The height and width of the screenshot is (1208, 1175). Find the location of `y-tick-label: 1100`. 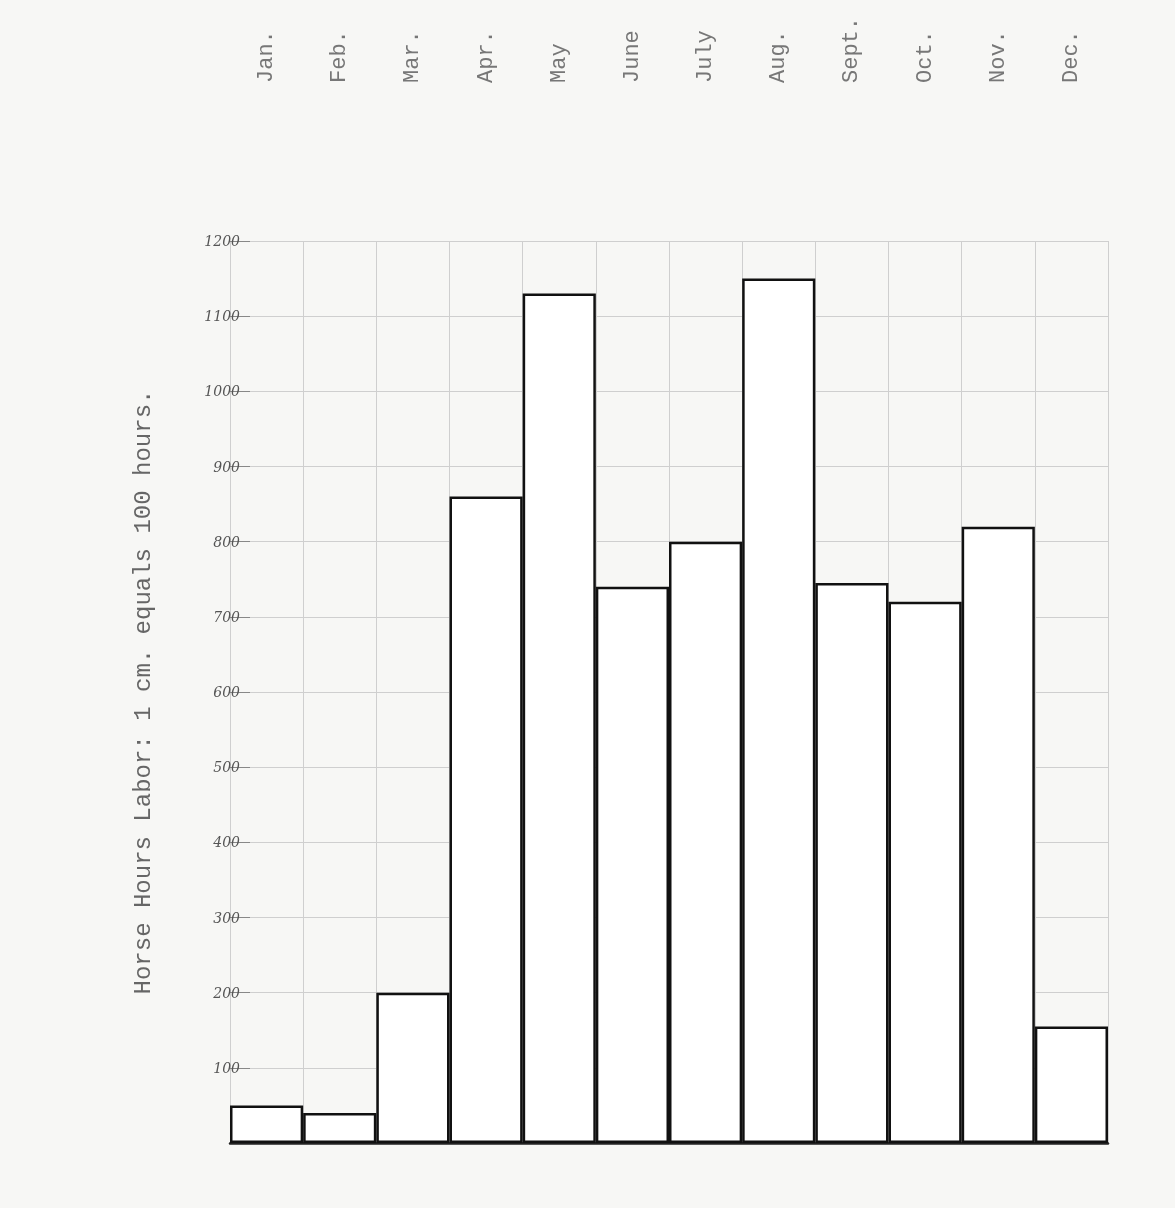

y-tick-label: 1100 is located at coordinates (222, 316).